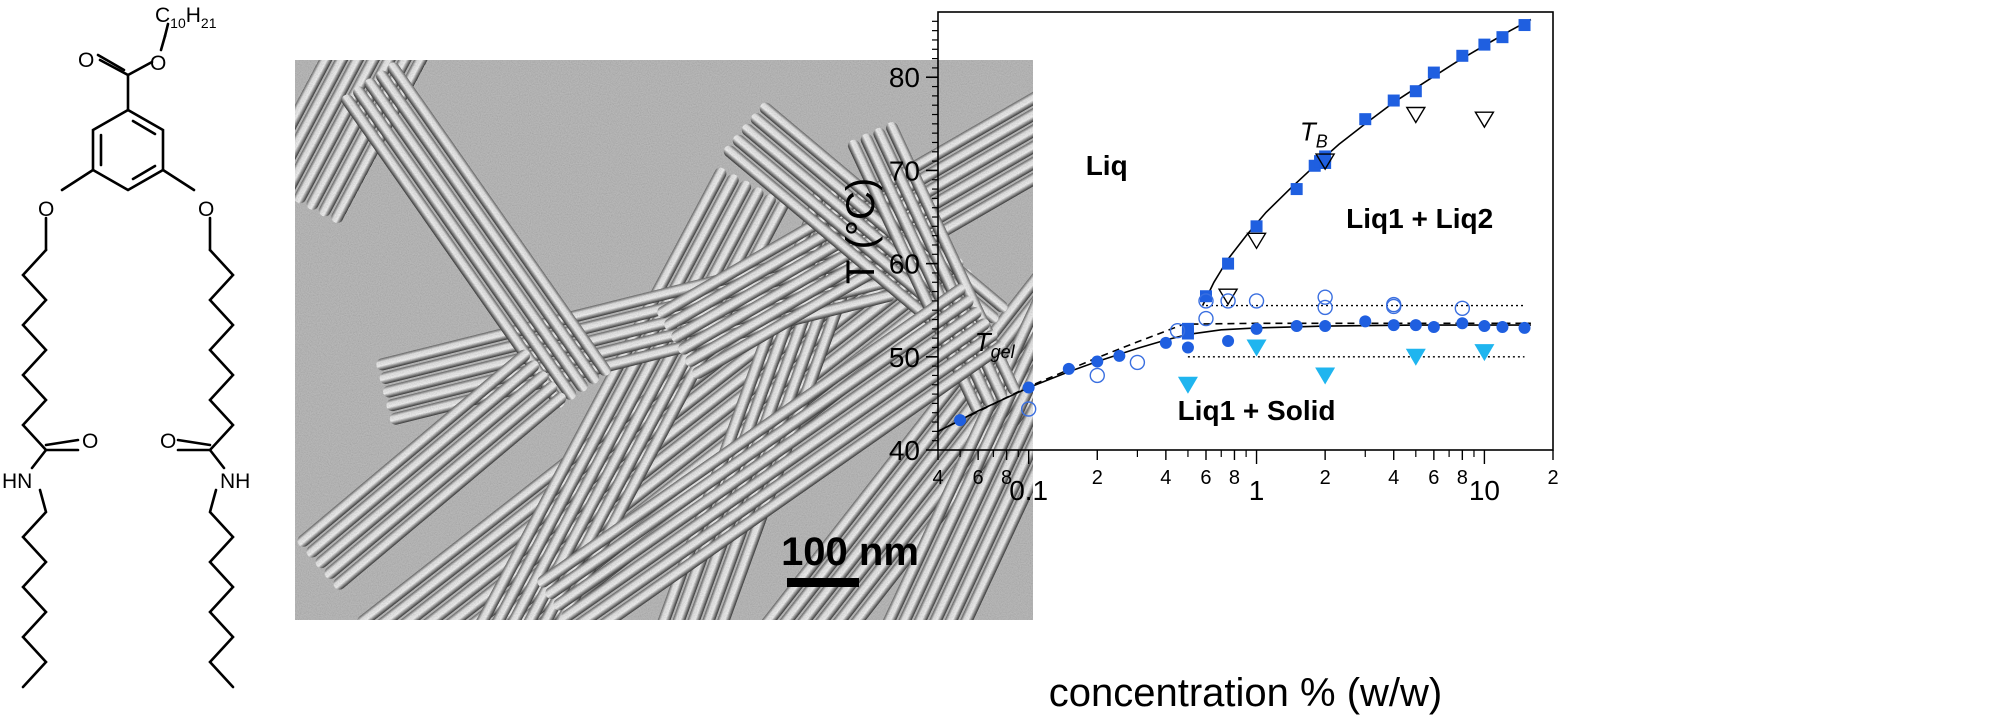  I want to click on alkyl-chain-label: C10H21, so click(186, 17).